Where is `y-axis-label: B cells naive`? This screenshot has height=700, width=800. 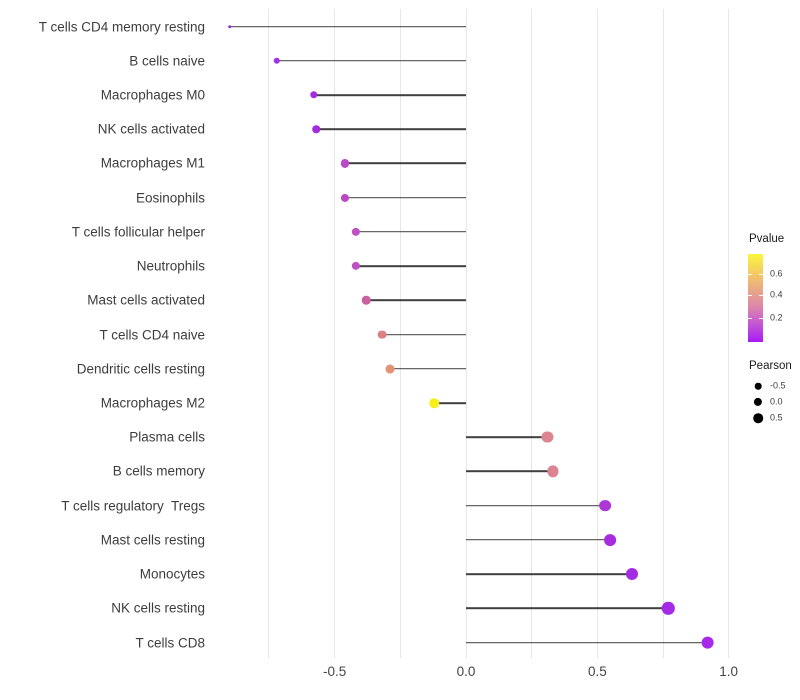
y-axis-label: B cells naive is located at coordinates (167, 60).